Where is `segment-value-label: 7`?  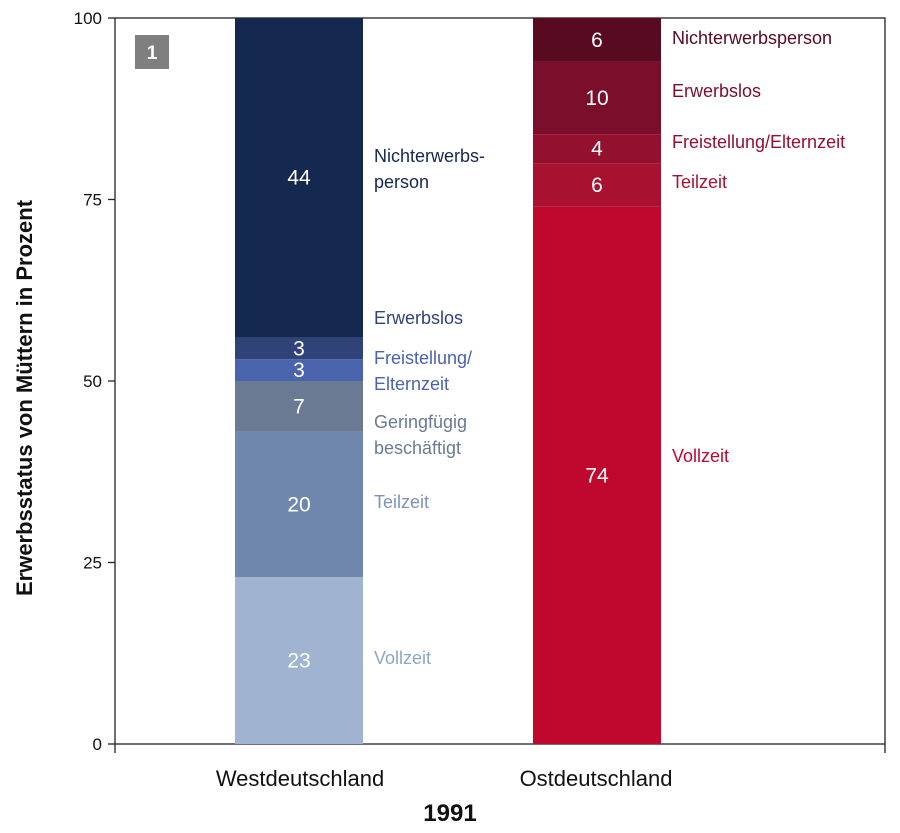
segment-value-label: 7 is located at coordinates (299, 406).